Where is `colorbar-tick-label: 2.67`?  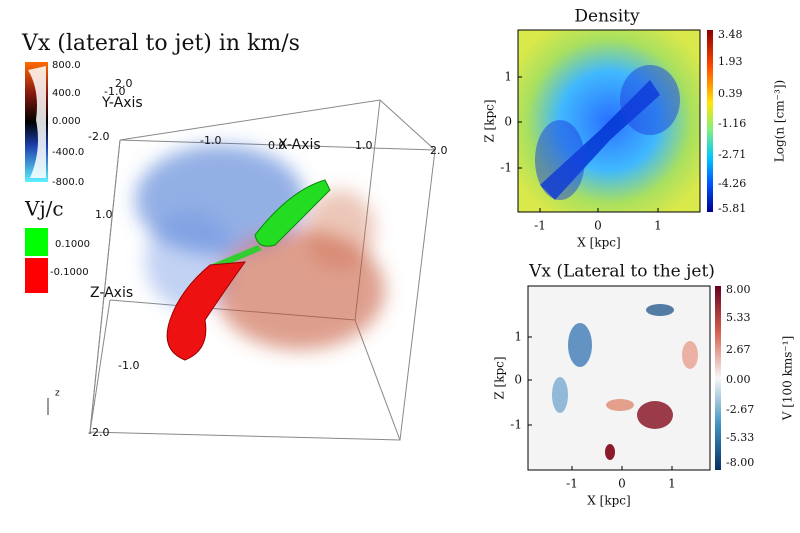
colorbar-tick-label: 2.67 is located at coordinates (738, 349).